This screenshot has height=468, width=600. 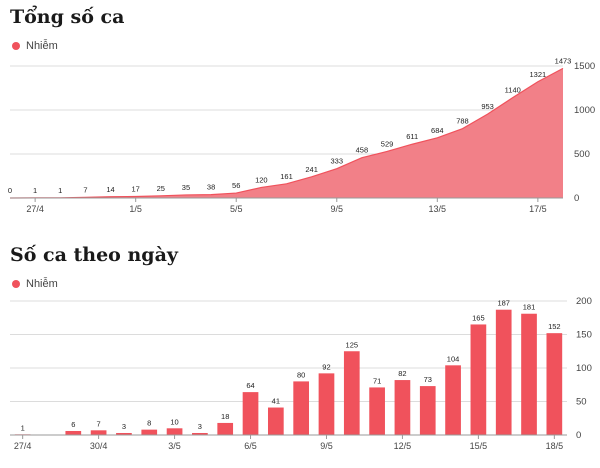 I want to click on x-tick-label: 15/5, so click(x=479, y=446).